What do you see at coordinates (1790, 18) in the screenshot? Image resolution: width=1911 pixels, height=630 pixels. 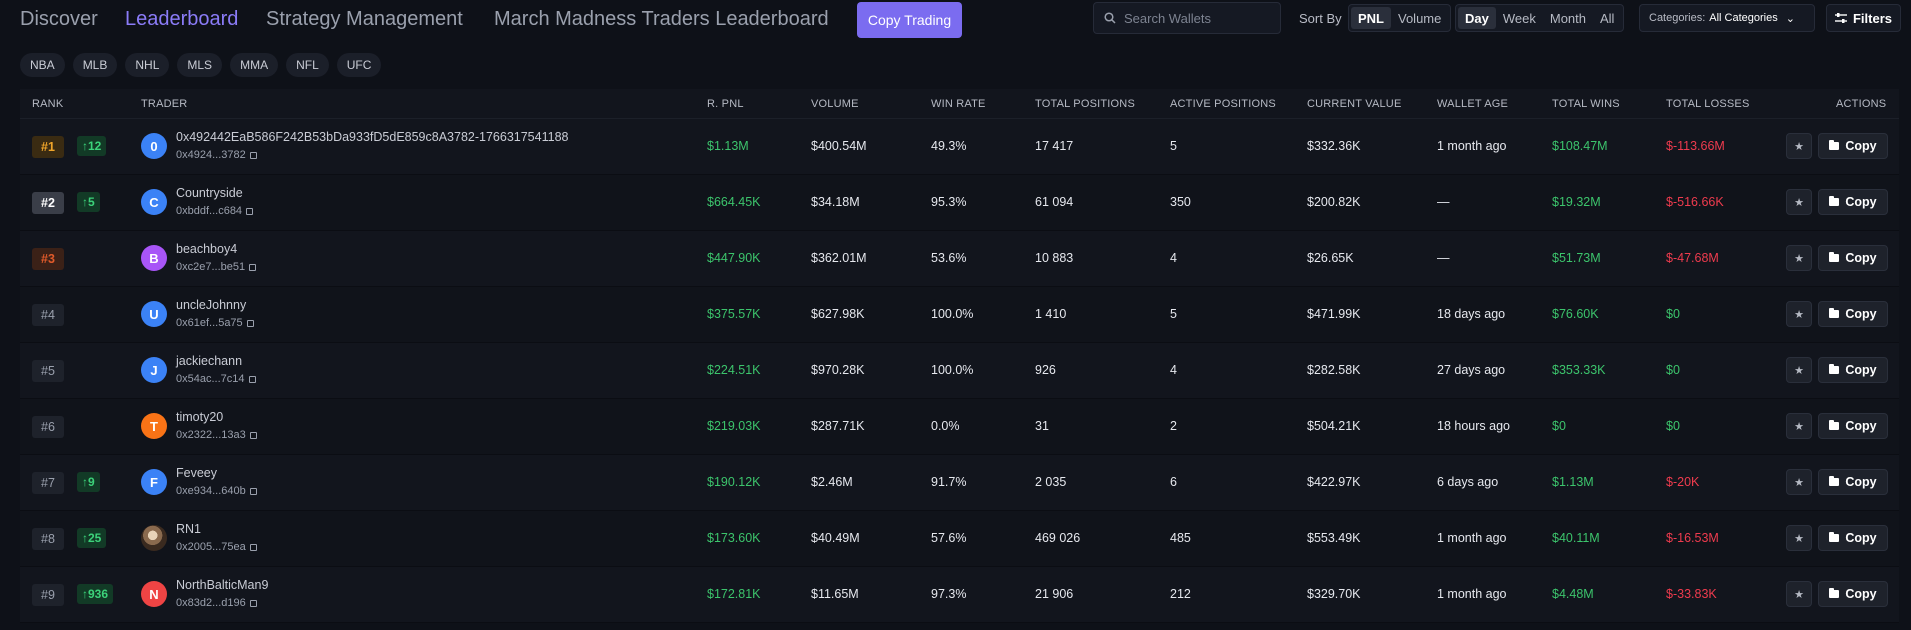 I see `chevron-down-icon: ⌄` at bounding box center [1790, 18].